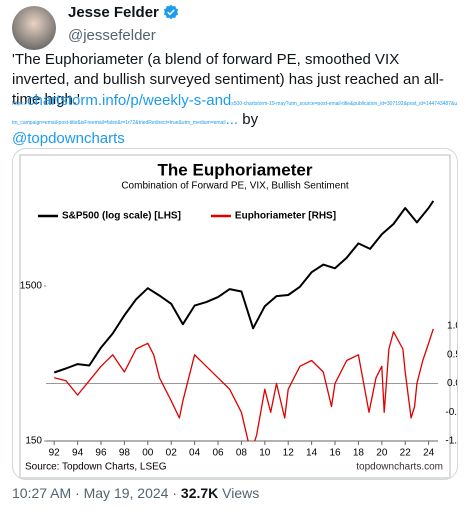 The height and width of the screenshot is (512, 470). Describe the element at coordinates (129, 100) in the screenshot. I see `link-main: chartstorm.info/p/weekly-s-and` at that location.